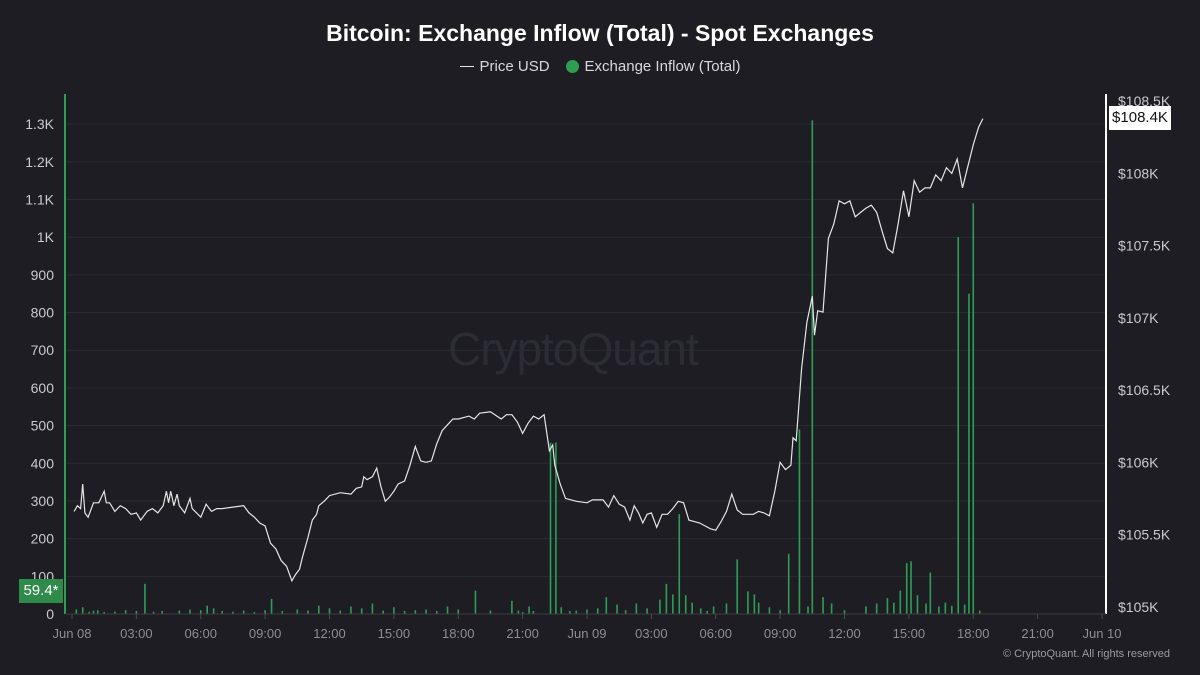 This screenshot has height=675, width=1200. Describe the element at coordinates (504, 66) in the screenshot. I see `legend-item-price: Price USD` at that location.